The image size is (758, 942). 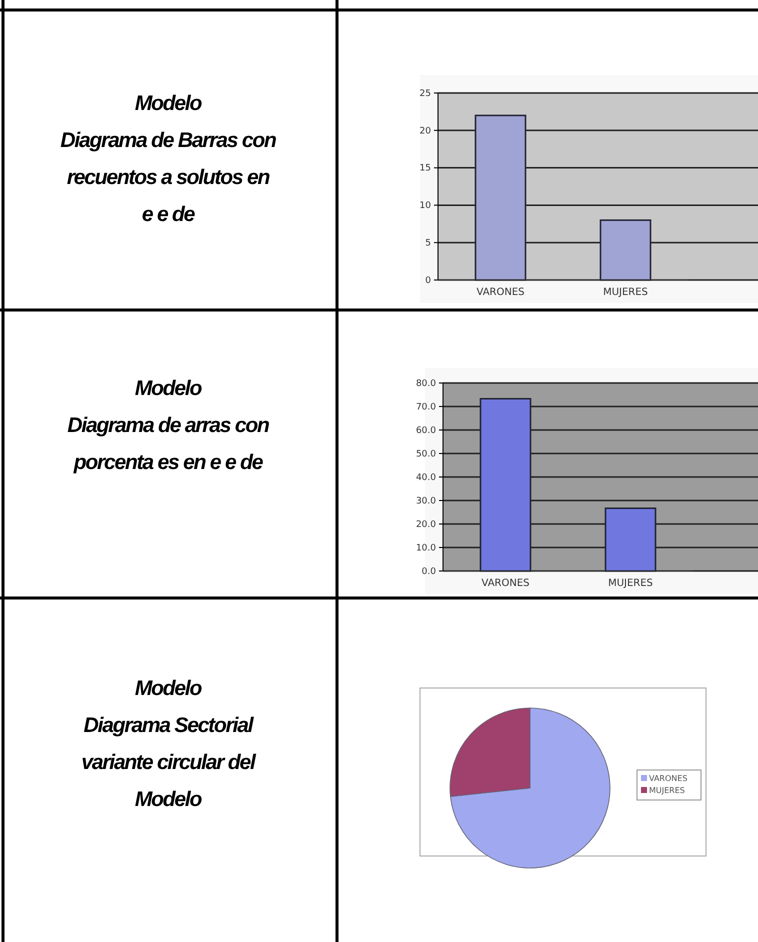 What do you see at coordinates (428, 243) in the screenshot?
I see `y-tick-label: 5` at bounding box center [428, 243].